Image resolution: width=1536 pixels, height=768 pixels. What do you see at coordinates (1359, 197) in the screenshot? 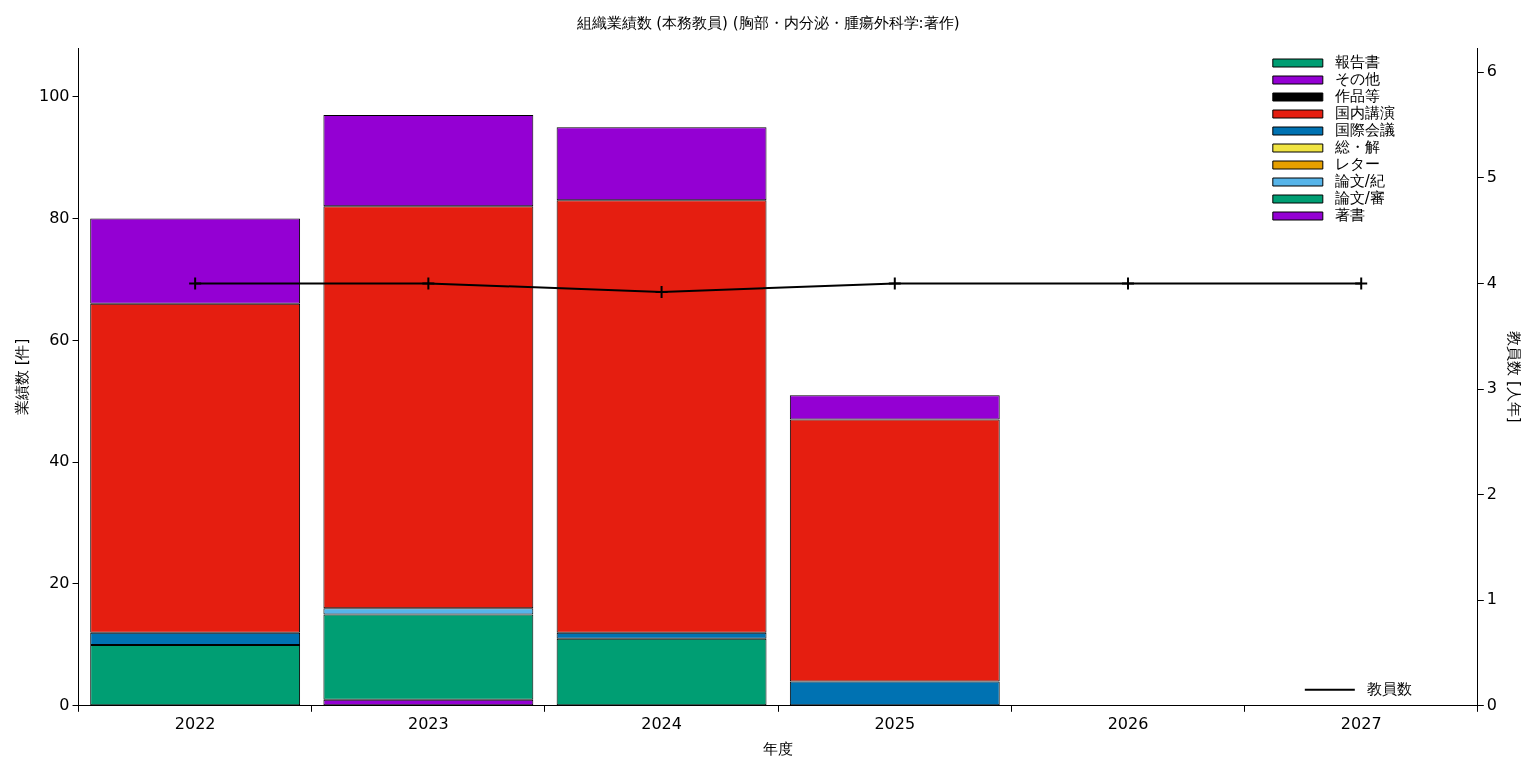
I see `legend-label: 論文/審` at bounding box center [1359, 197].